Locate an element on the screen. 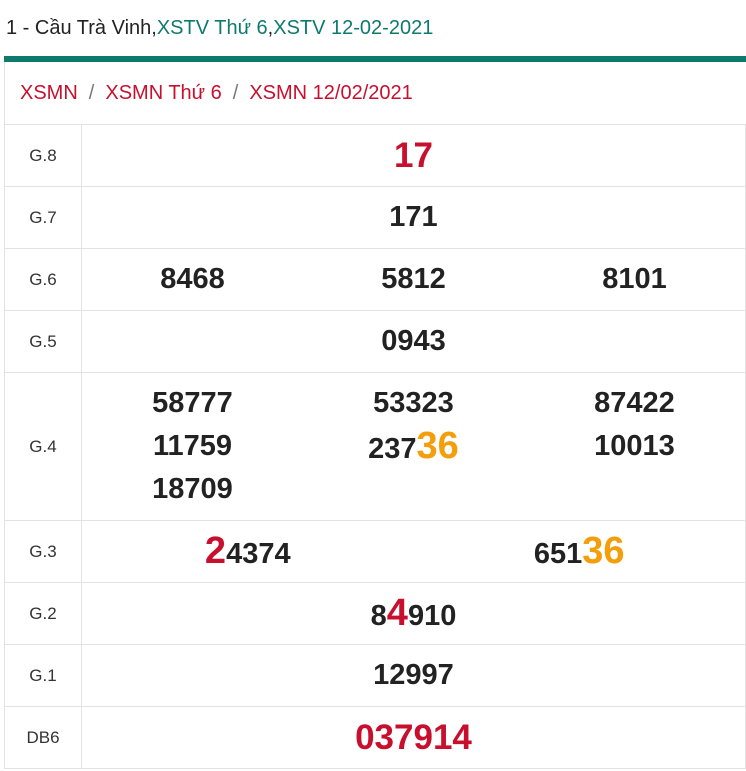 This screenshot has height=771, width=746. table-row-db: DB6 037914 is located at coordinates (375, 737).